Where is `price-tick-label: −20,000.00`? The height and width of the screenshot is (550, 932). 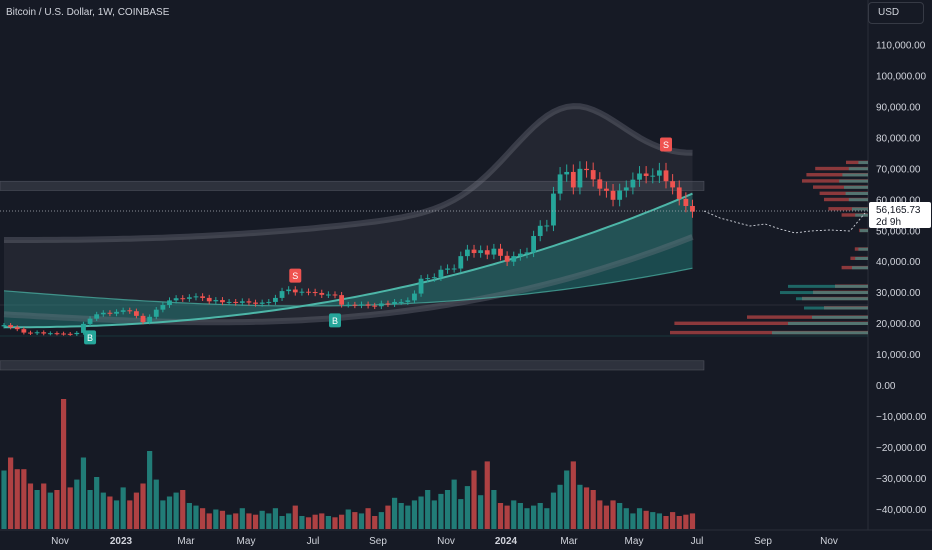 price-tick-label: −20,000.00 is located at coordinates (901, 448).